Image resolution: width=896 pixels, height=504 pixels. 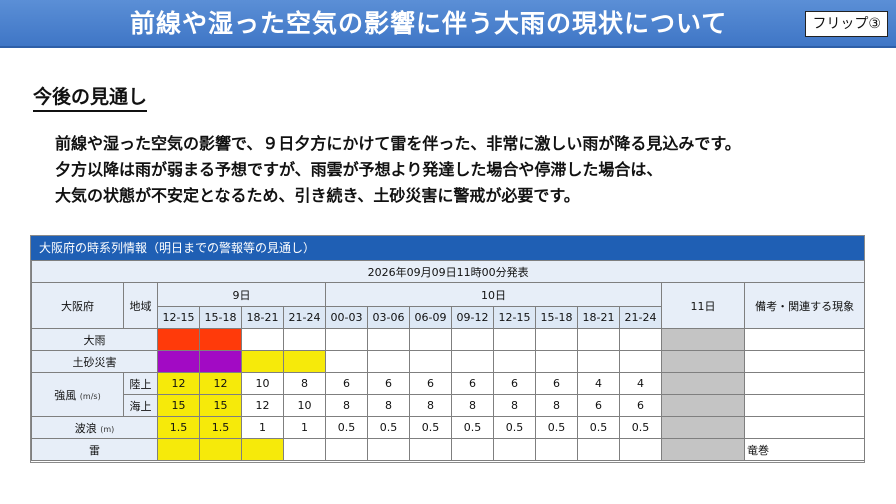 What do you see at coordinates (77, 305) in the screenshot?
I see `header-prefecture: 大阪府` at bounding box center [77, 305].